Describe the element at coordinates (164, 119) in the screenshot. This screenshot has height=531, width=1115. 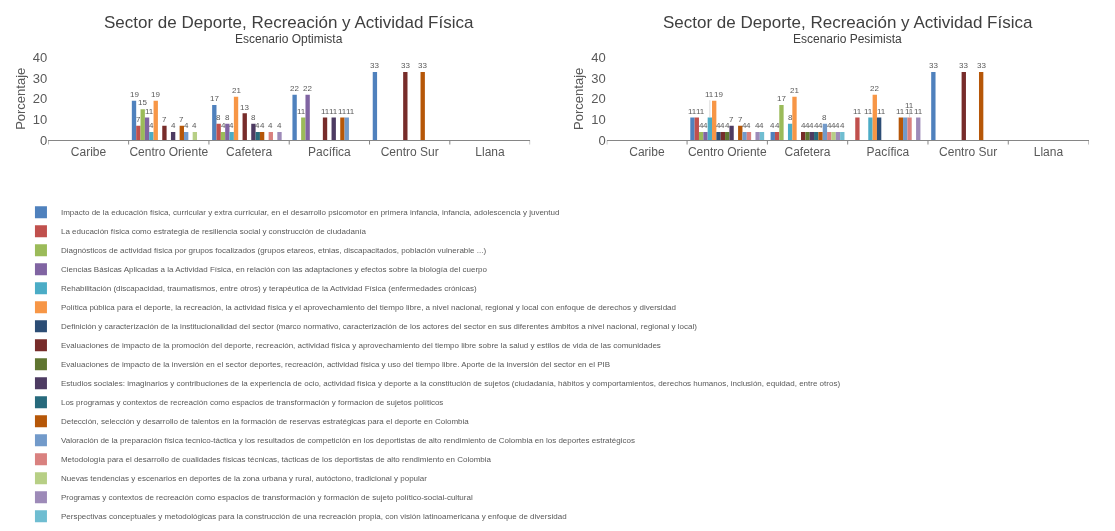
I see `data-label: 7` at that location.